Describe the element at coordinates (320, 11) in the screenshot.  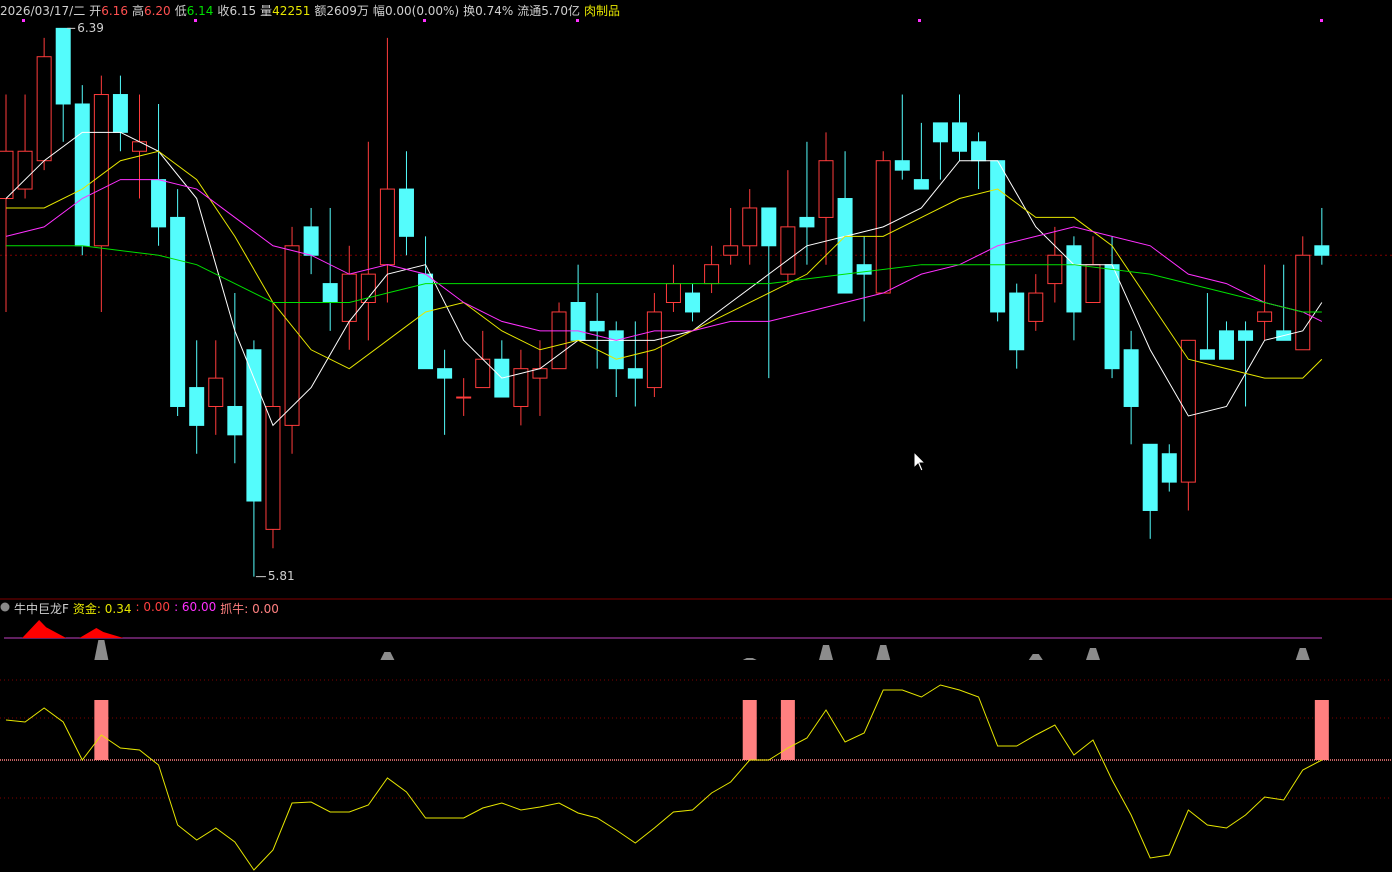
I see `header-label: 额` at that location.